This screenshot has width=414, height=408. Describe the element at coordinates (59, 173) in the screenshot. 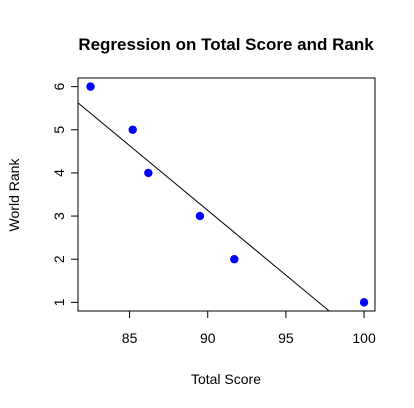

I see `y-tick-label: 4` at that location.